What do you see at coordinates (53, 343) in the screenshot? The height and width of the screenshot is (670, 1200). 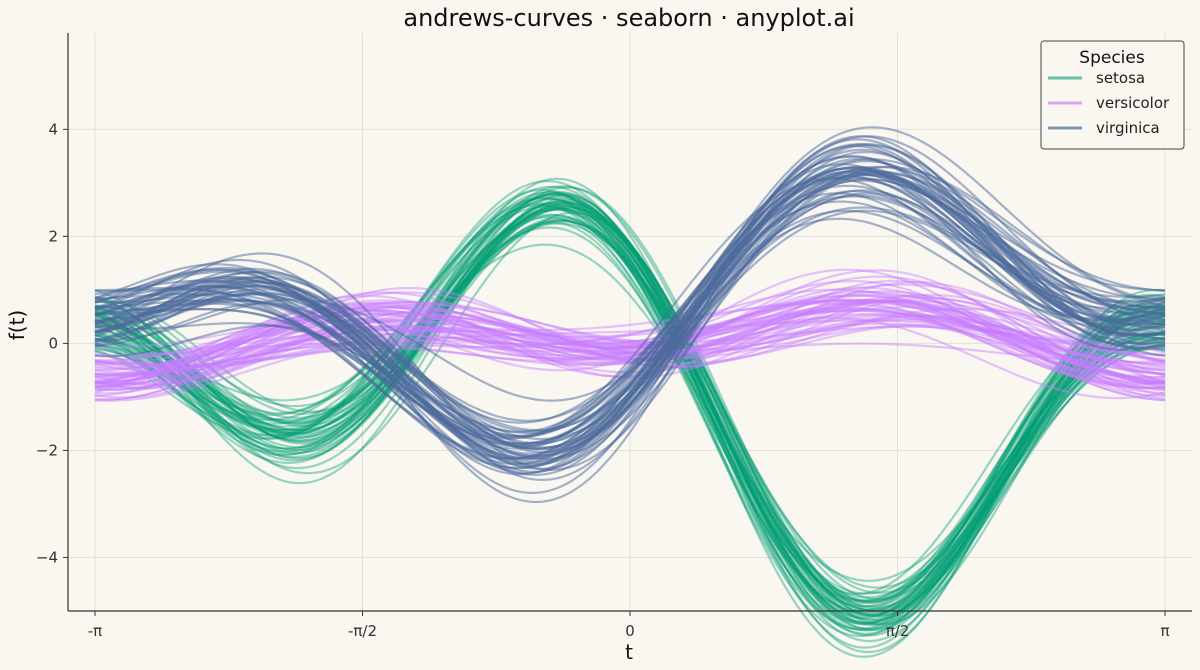 I see `y-tick-label: 0` at bounding box center [53, 343].